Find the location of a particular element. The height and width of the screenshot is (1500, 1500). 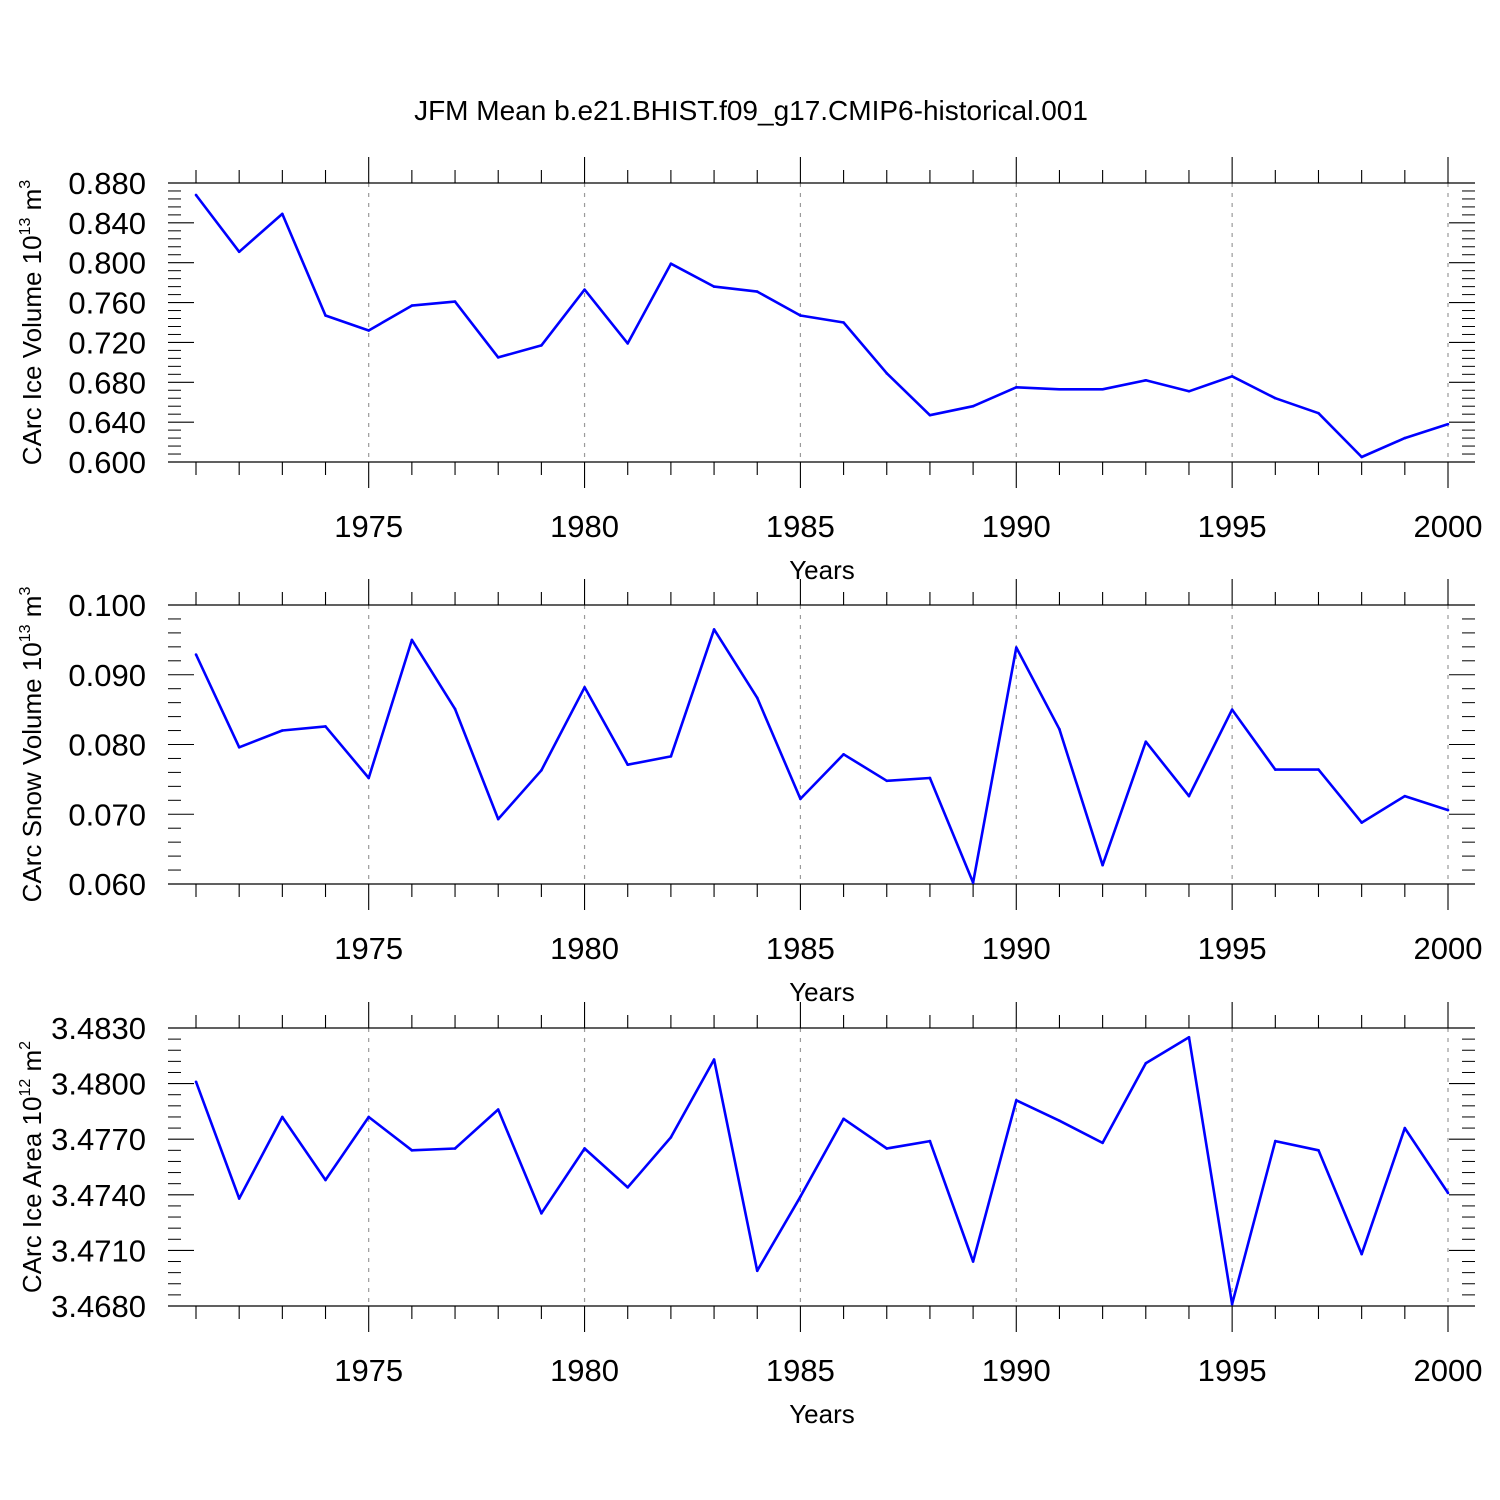

y-axis-label: CArc Snow Volume 1013 m3 is located at coordinates (32, 745).